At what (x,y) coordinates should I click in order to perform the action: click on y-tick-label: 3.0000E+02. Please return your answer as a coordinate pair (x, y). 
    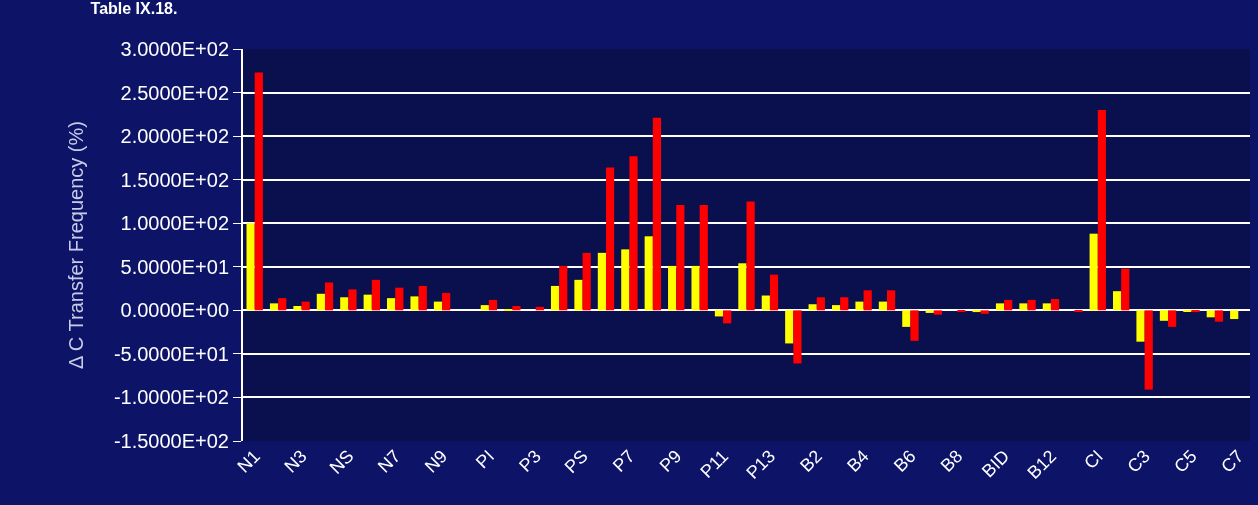
    Looking at the image, I should click on (174, 49).